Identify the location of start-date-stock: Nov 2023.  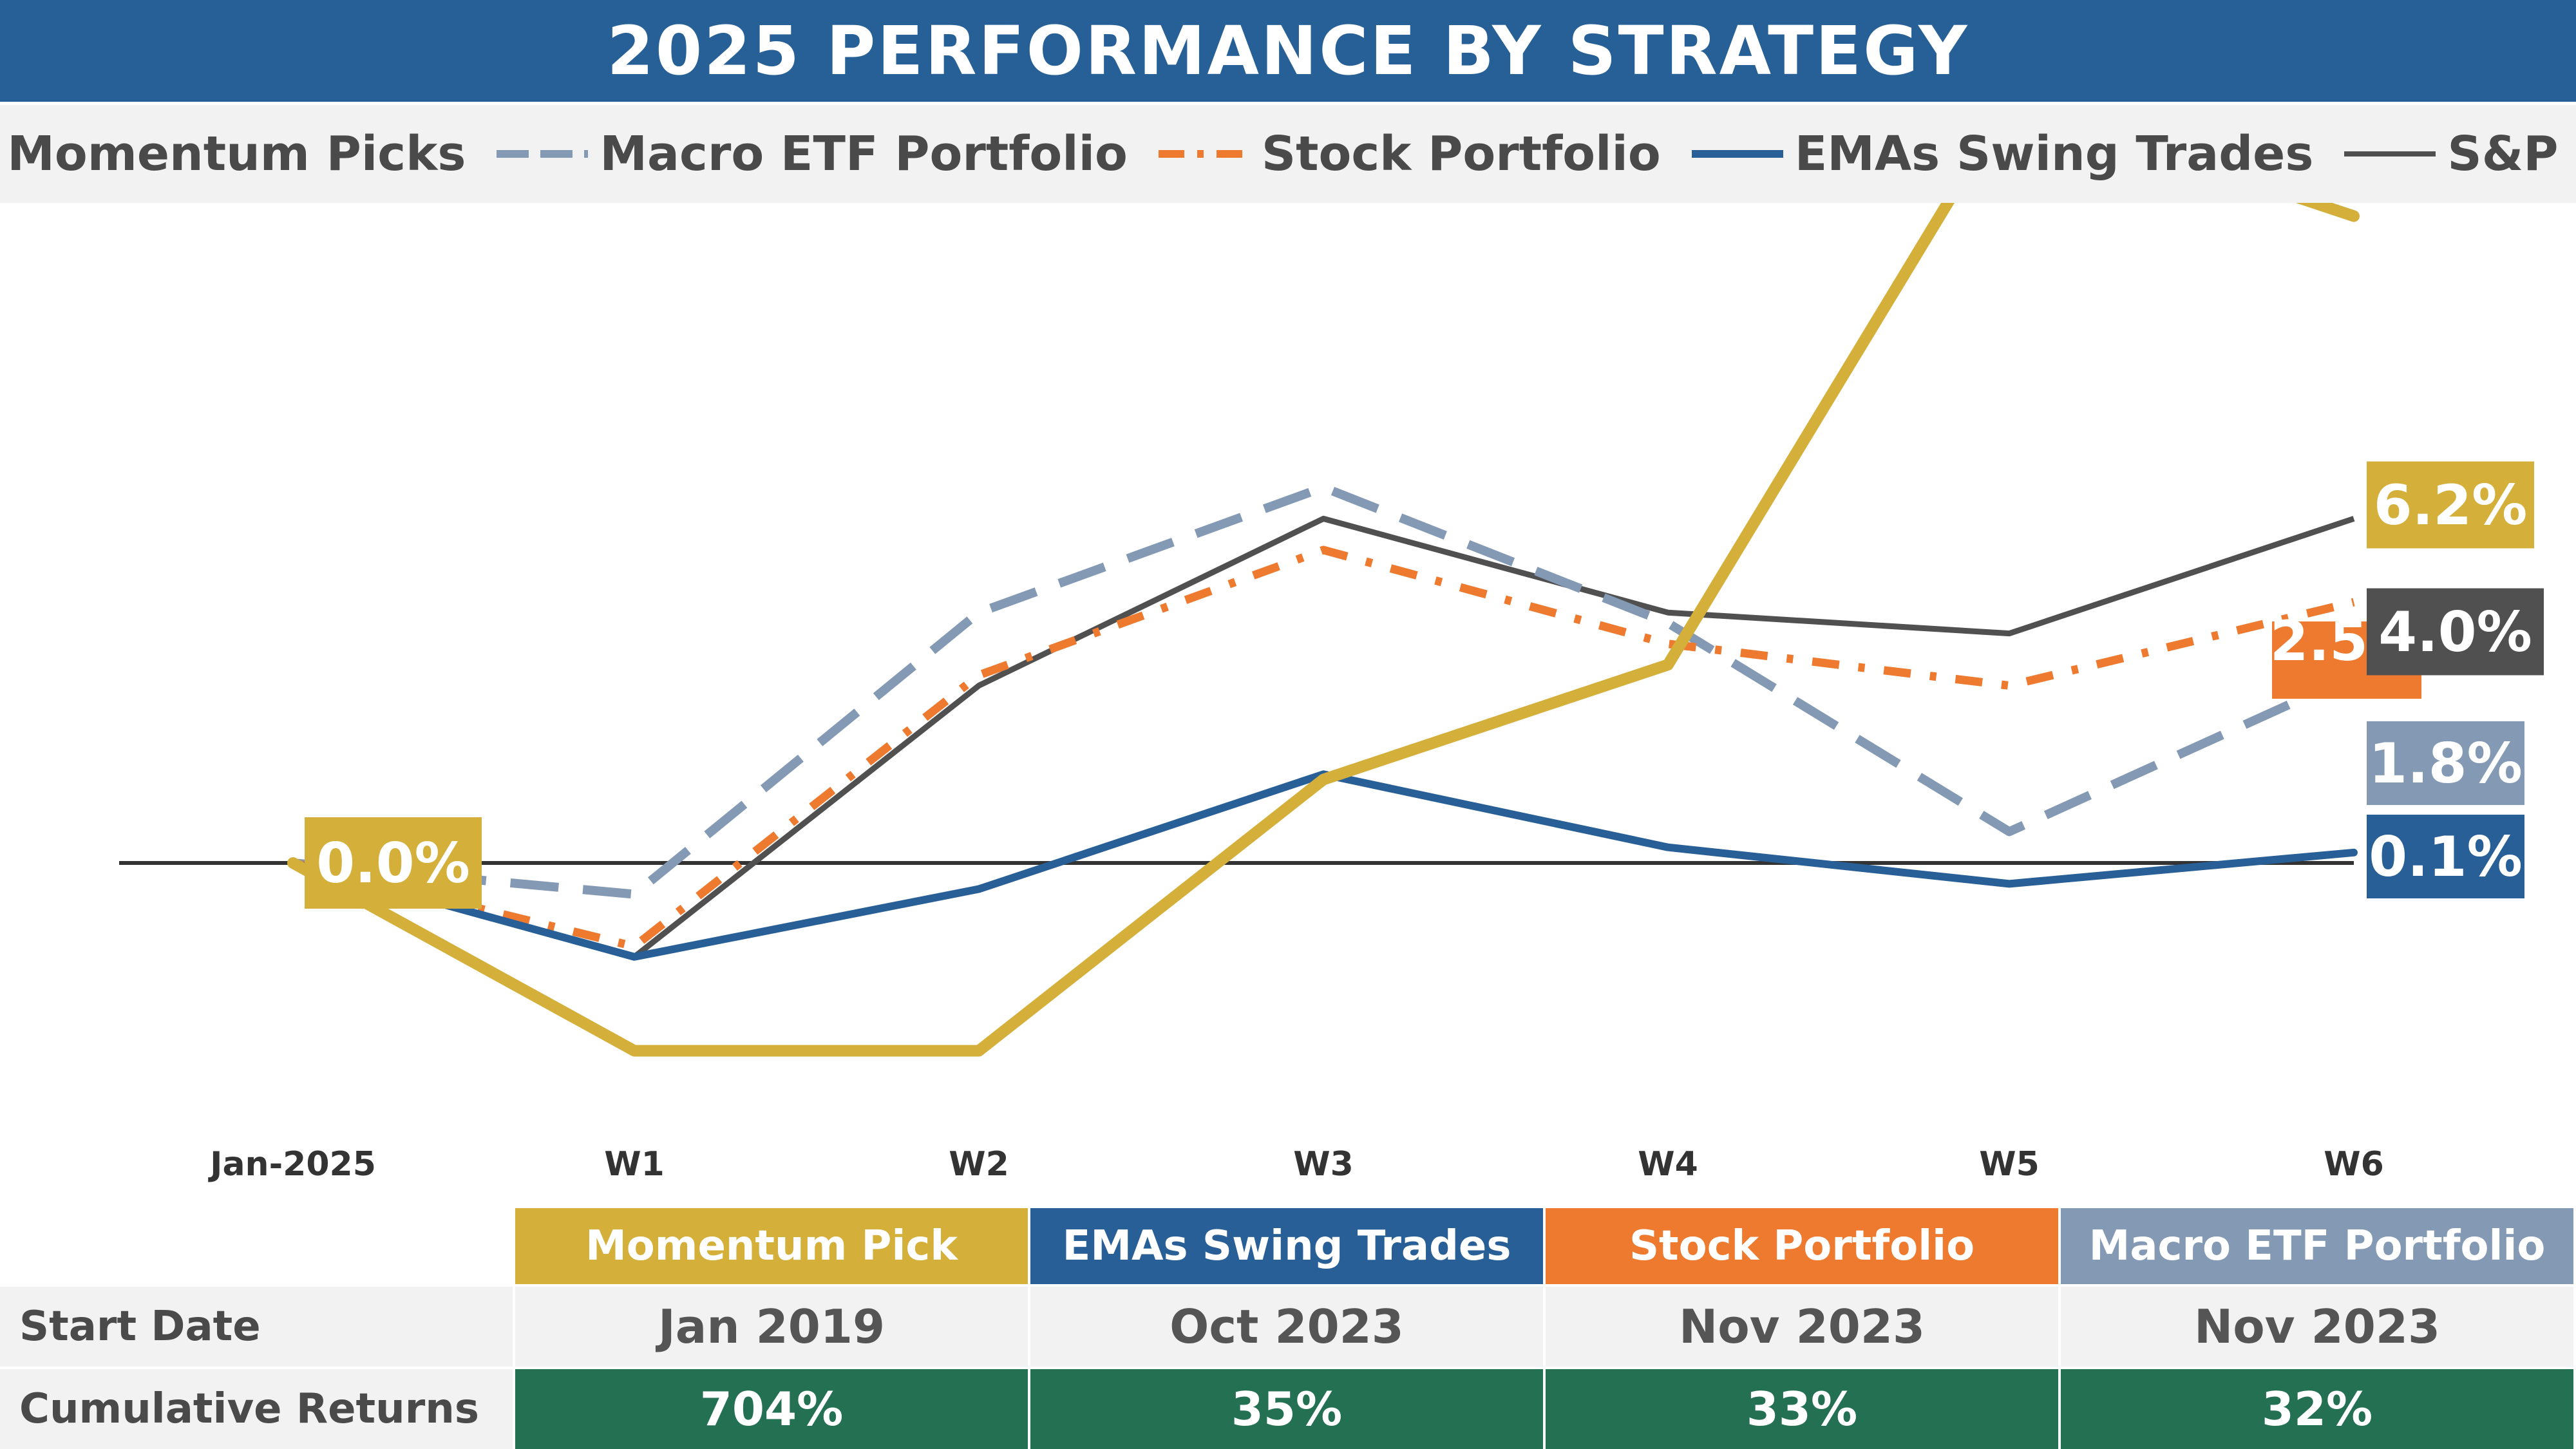
(1803, 1327).